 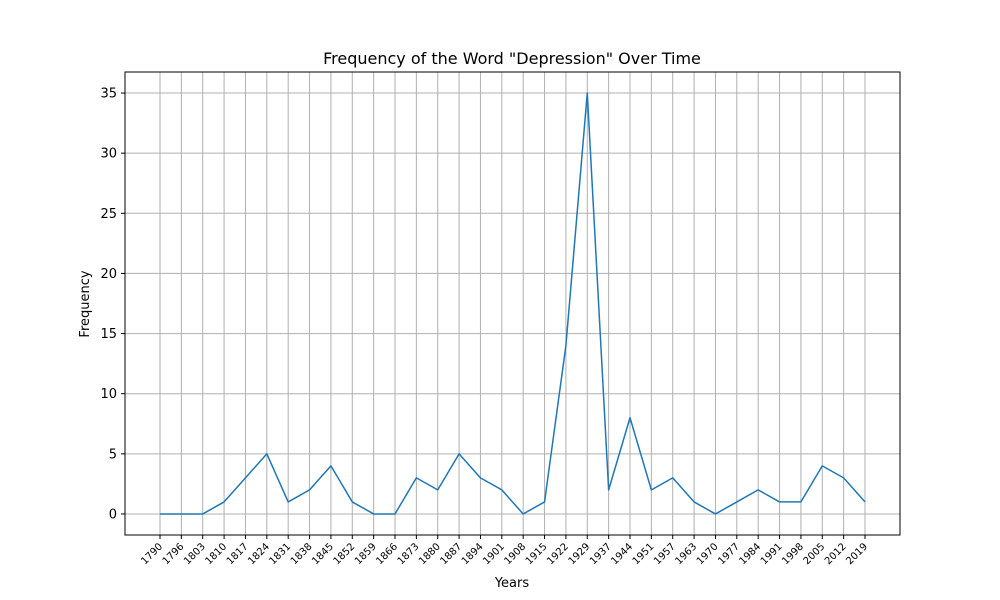 I want to click on y-tick-label: 10, so click(x=108, y=394).